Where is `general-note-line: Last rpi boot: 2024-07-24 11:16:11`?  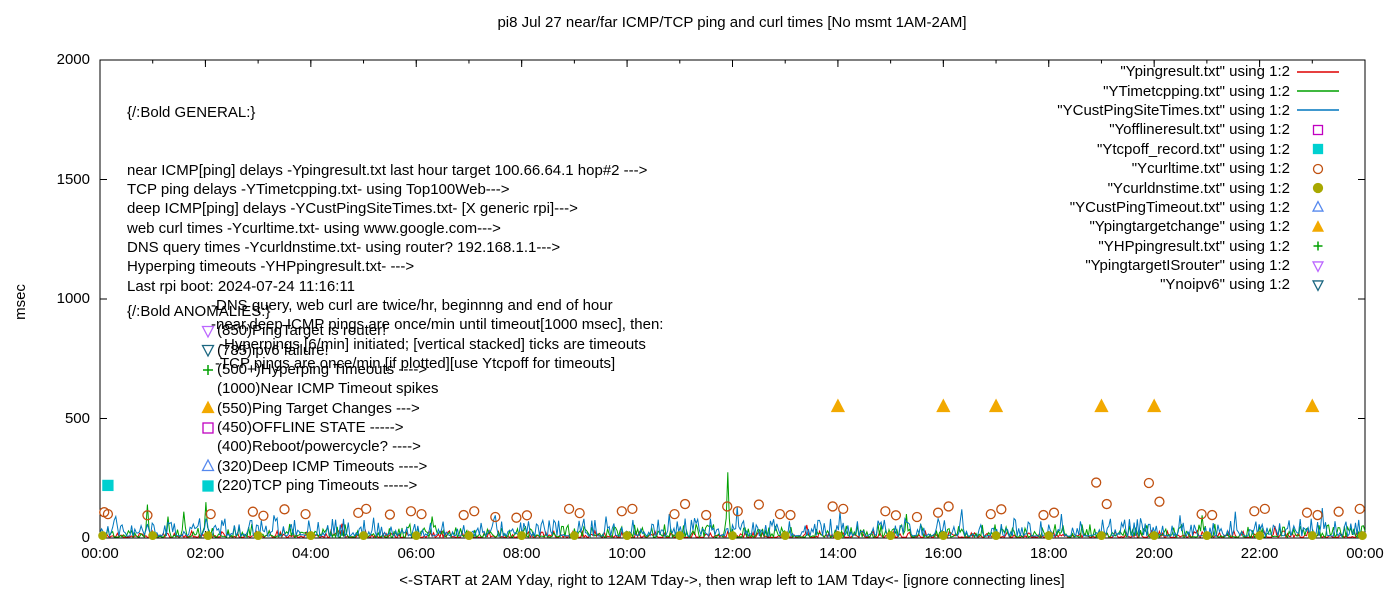
general-note-line: Last rpi boot: 2024-07-24 11:16:11 is located at coordinates (241, 286).